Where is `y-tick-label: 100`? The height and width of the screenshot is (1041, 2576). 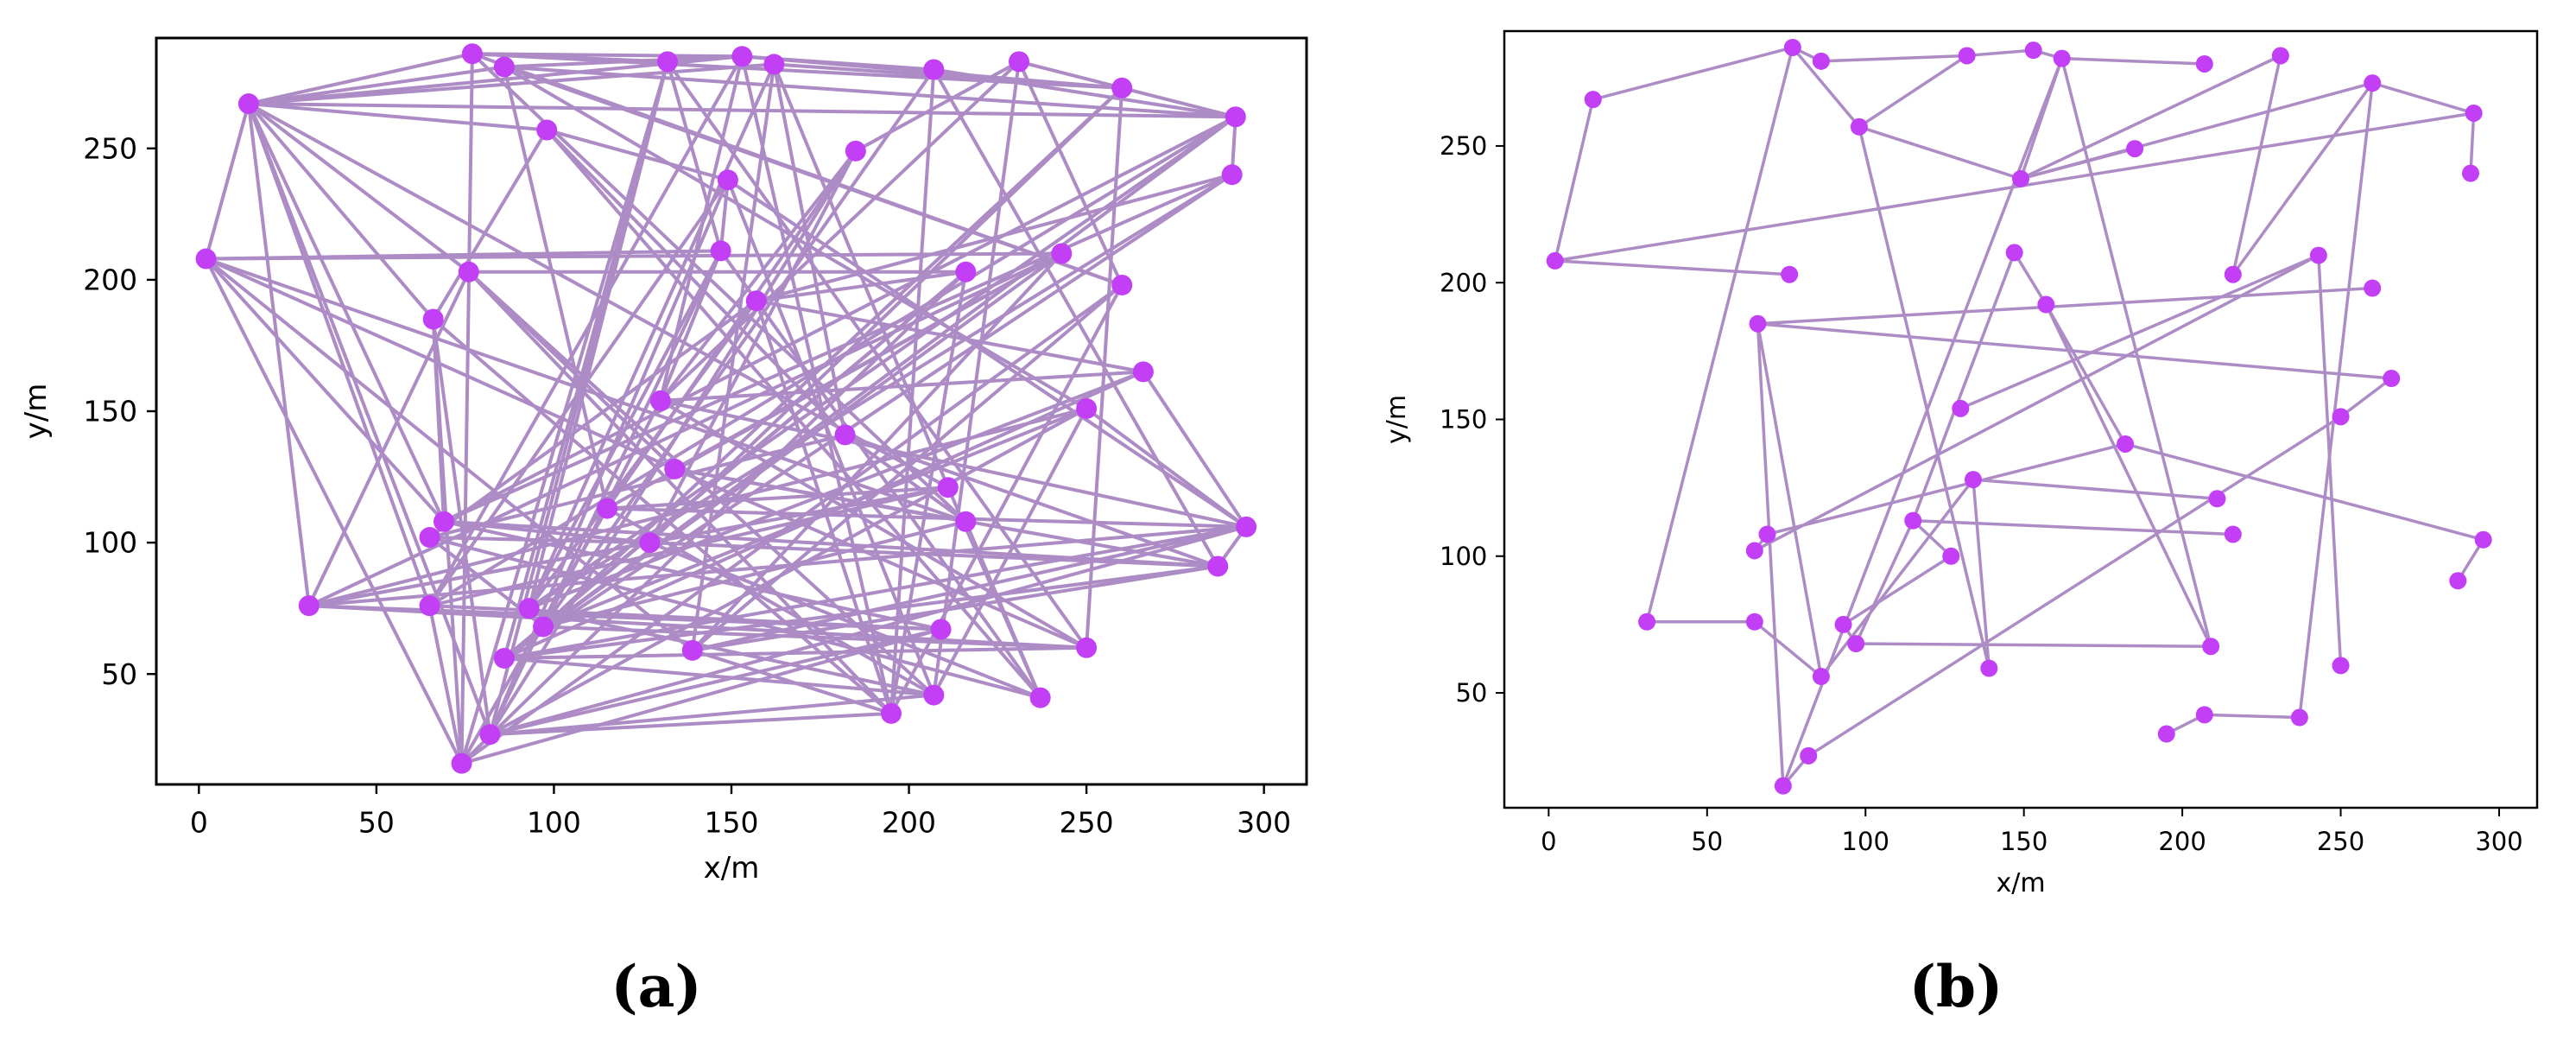 y-tick-label: 100 is located at coordinates (110, 543).